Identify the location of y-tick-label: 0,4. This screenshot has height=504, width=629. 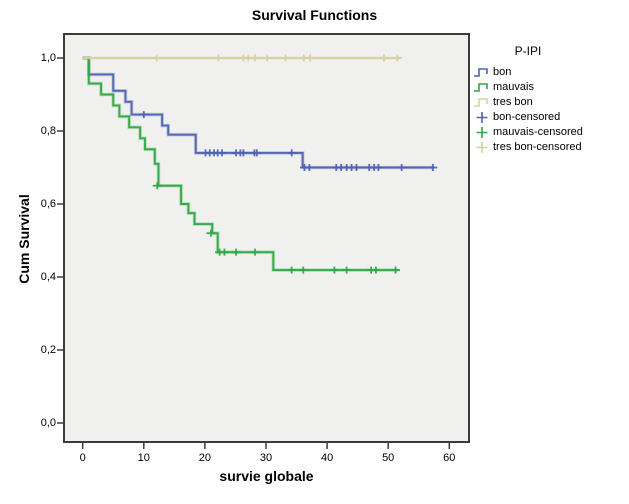
(48, 277).